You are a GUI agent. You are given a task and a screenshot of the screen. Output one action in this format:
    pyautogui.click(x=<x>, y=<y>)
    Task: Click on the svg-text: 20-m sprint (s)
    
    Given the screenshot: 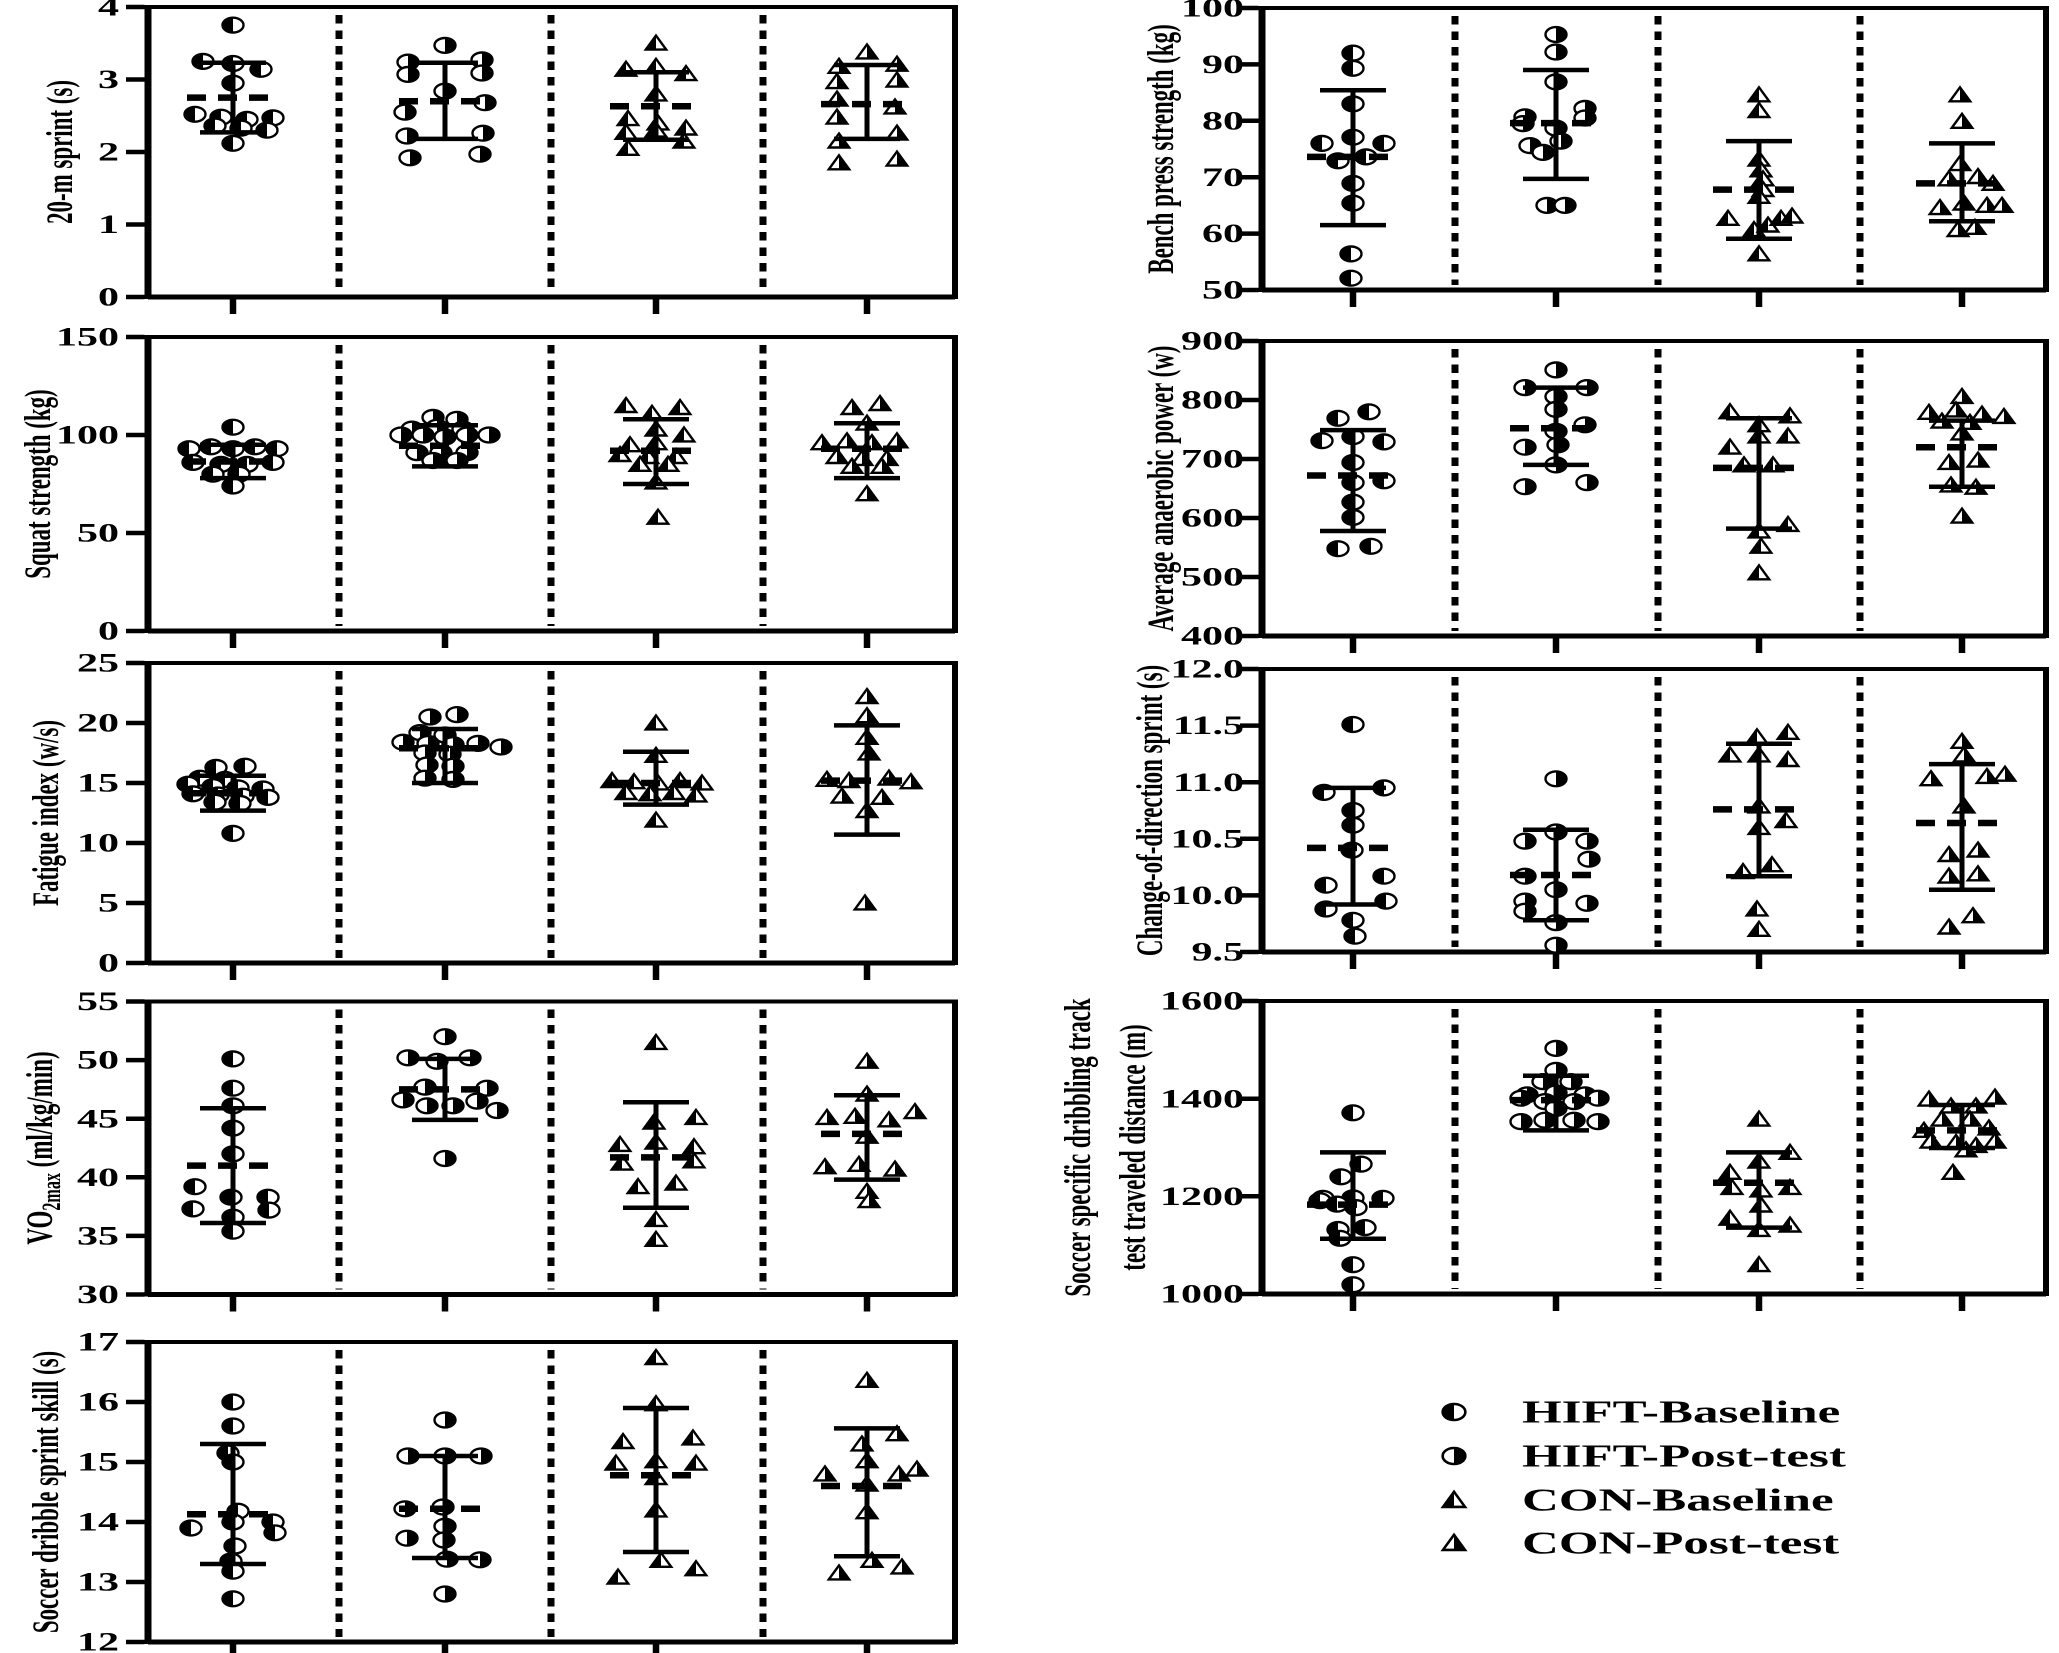 What is the action you would take?
    pyautogui.click(x=60, y=152)
    